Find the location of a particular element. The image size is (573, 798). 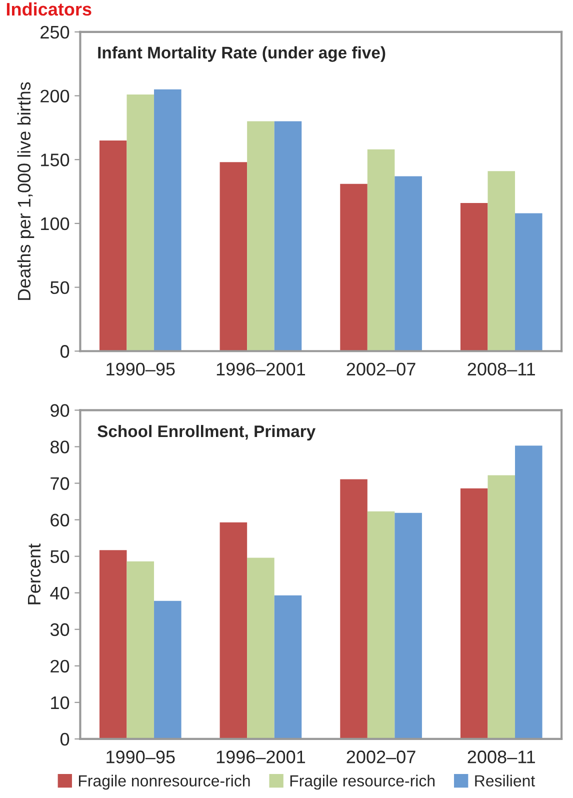

y-tick-label: 150 is located at coordinates (55, 160).